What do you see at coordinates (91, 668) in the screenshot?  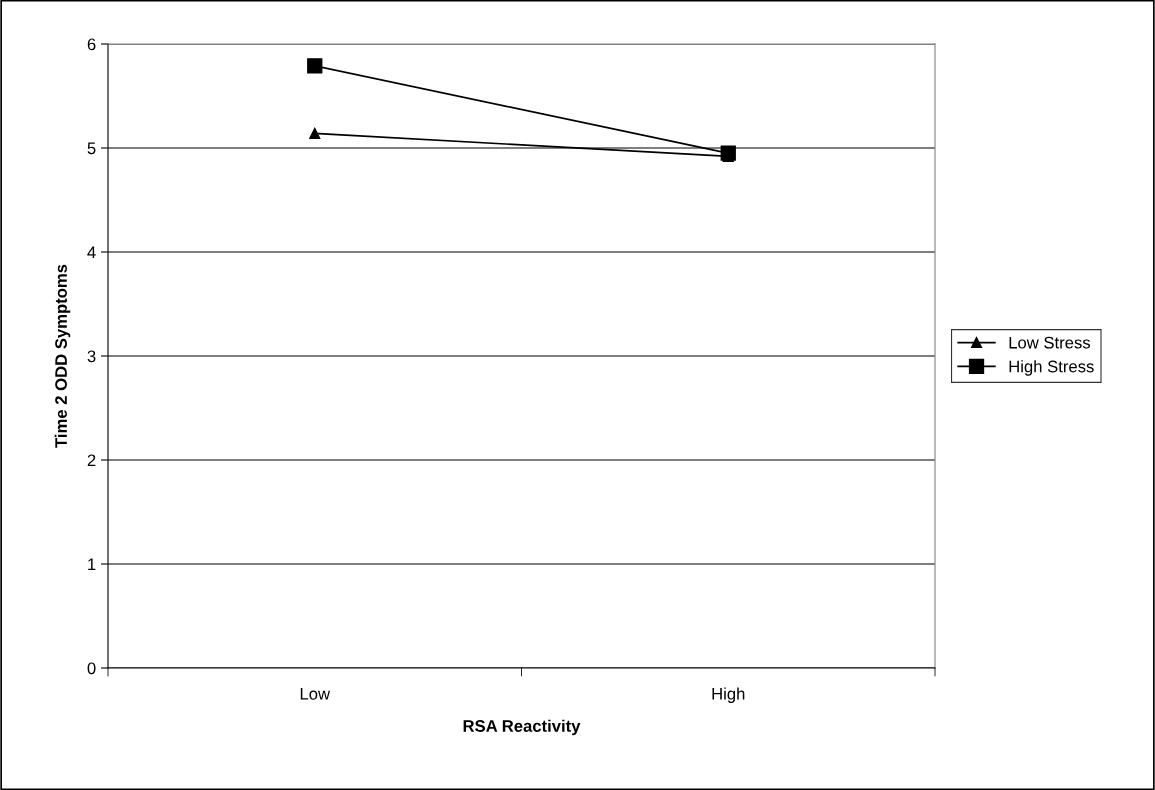 I see `y-tick-label: 0` at bounding box center [91, 668].